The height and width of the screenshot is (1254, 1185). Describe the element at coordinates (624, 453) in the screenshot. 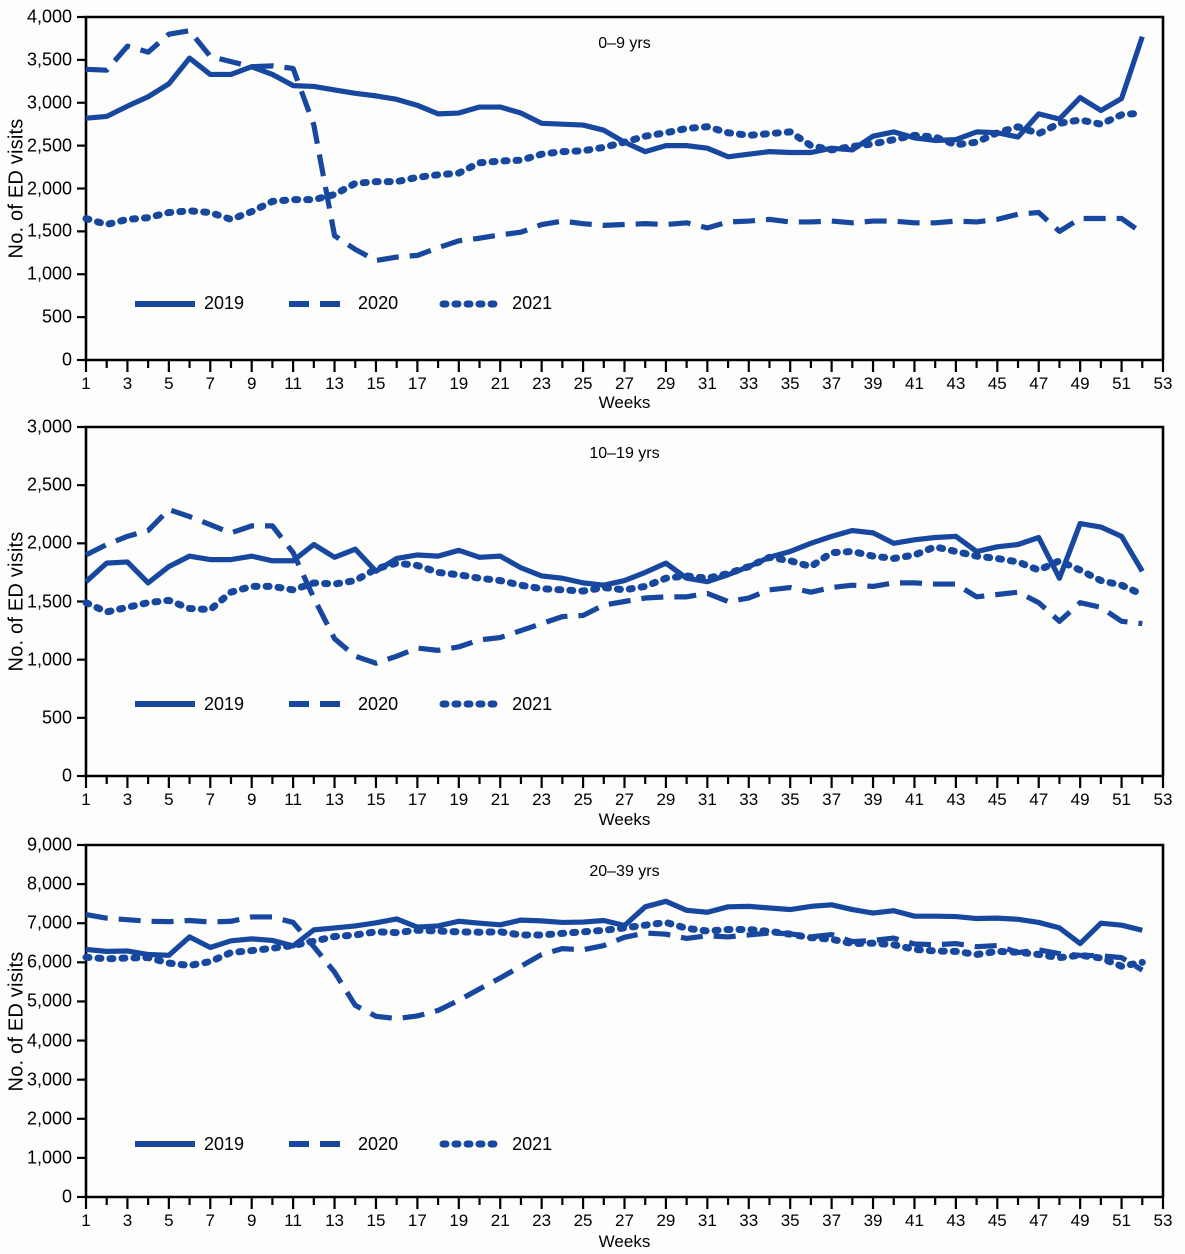

I see `panel-title: 10–19 yrs` at that location.